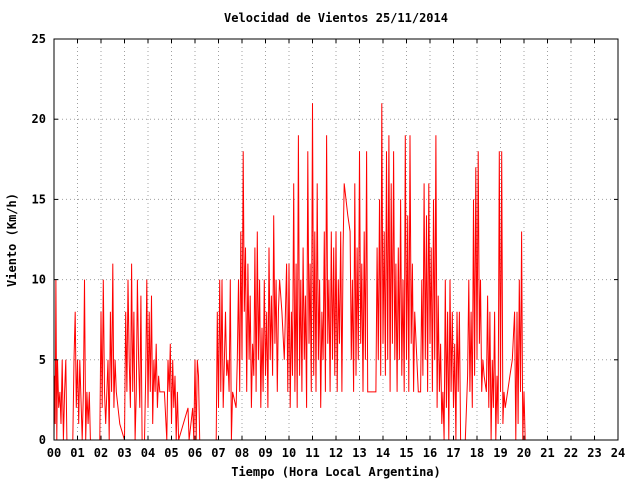 This screenshot has width=640, height=480. I want to click on x-tick-label: 05, so click(171, 453).